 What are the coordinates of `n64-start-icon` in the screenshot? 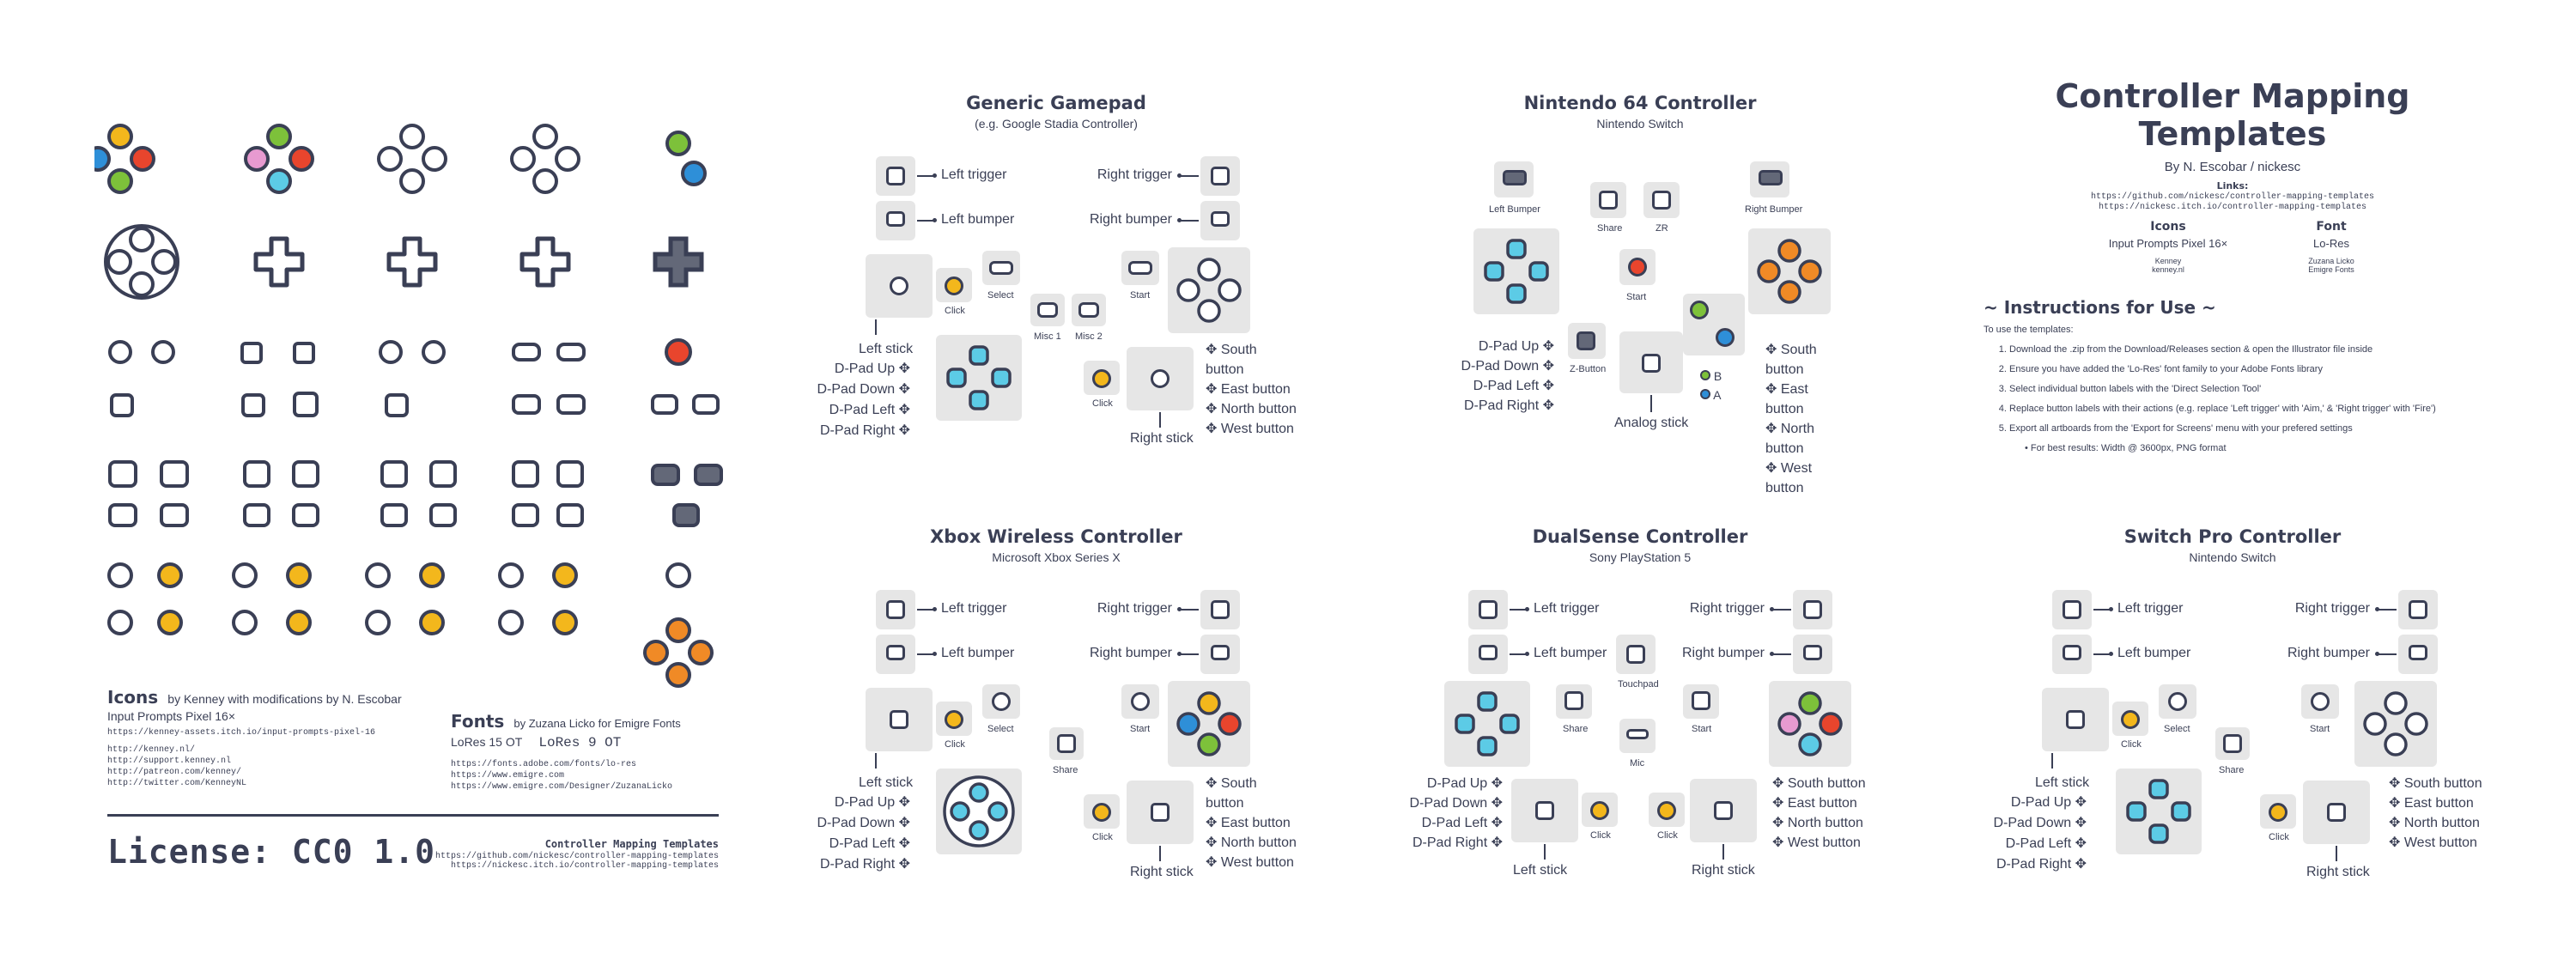 It's located at (1638, 267).